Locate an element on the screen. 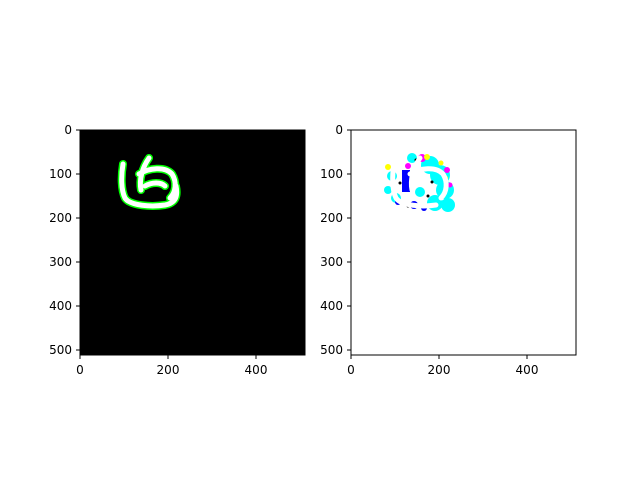 This screenshot has height=480, width=640. right-xtick-200: 200 is located at coordinates (439, 370).